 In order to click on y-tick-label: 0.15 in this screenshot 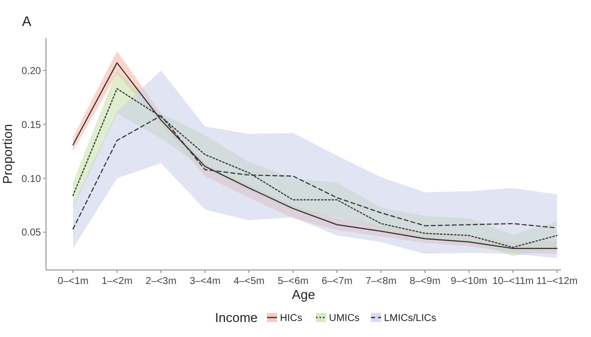, I will do `click(32, 125)`.